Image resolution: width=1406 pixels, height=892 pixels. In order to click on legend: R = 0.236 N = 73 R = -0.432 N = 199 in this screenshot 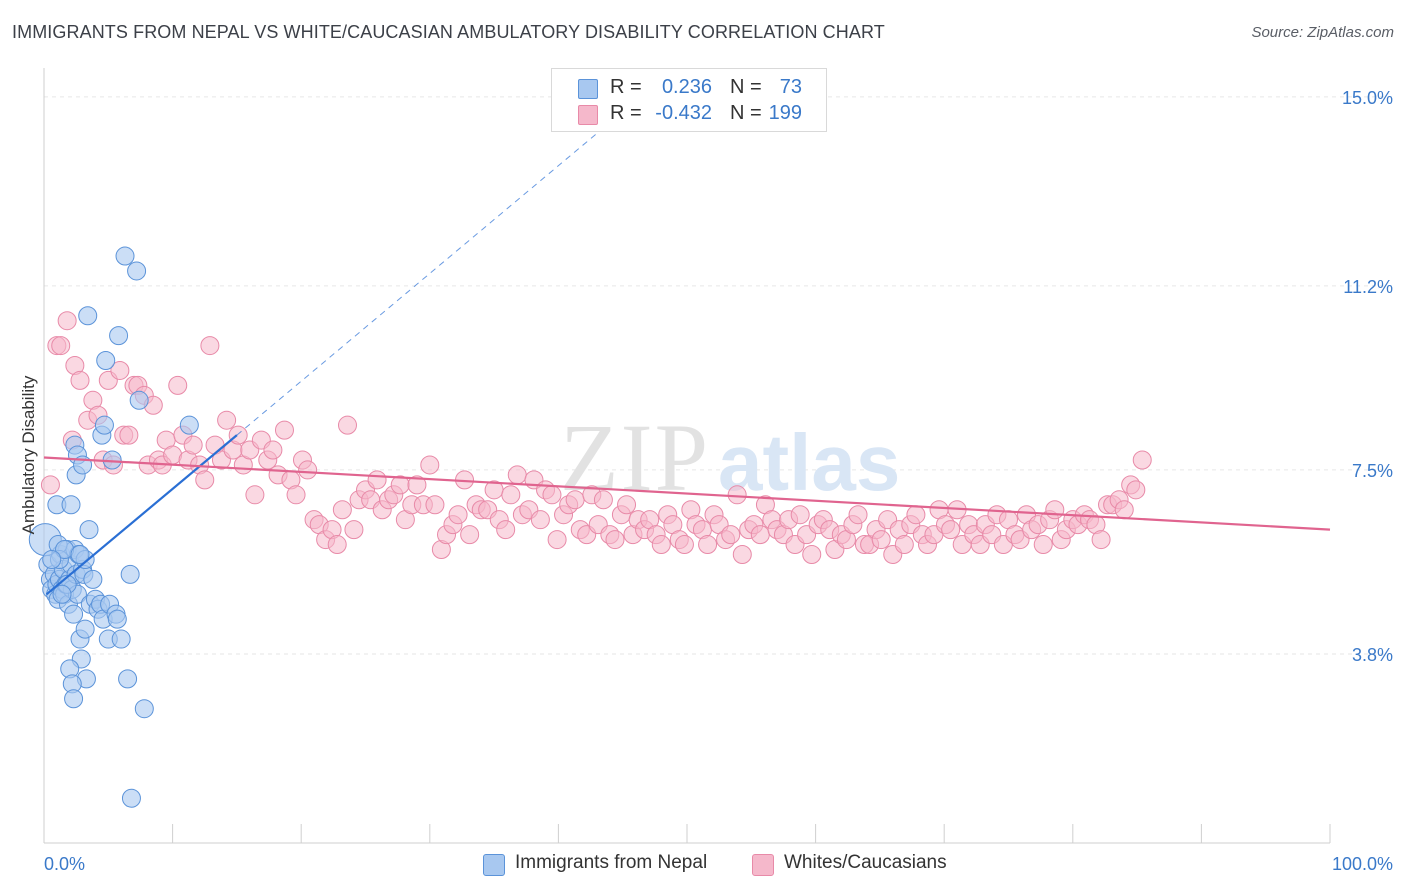, I will do `click(689, 100)`.